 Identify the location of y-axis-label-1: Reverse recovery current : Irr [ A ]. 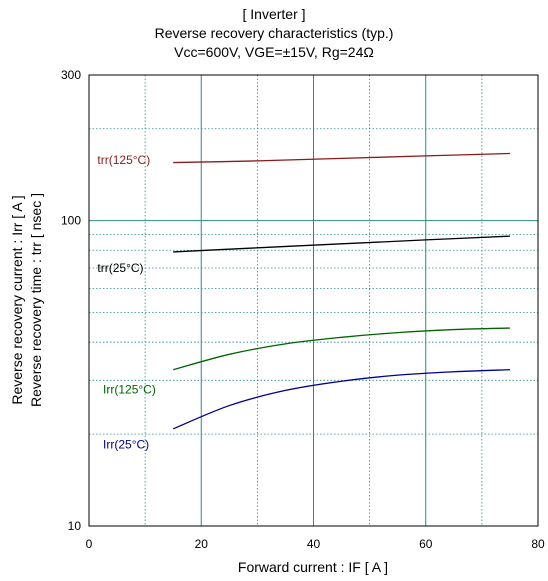
(17, 299).